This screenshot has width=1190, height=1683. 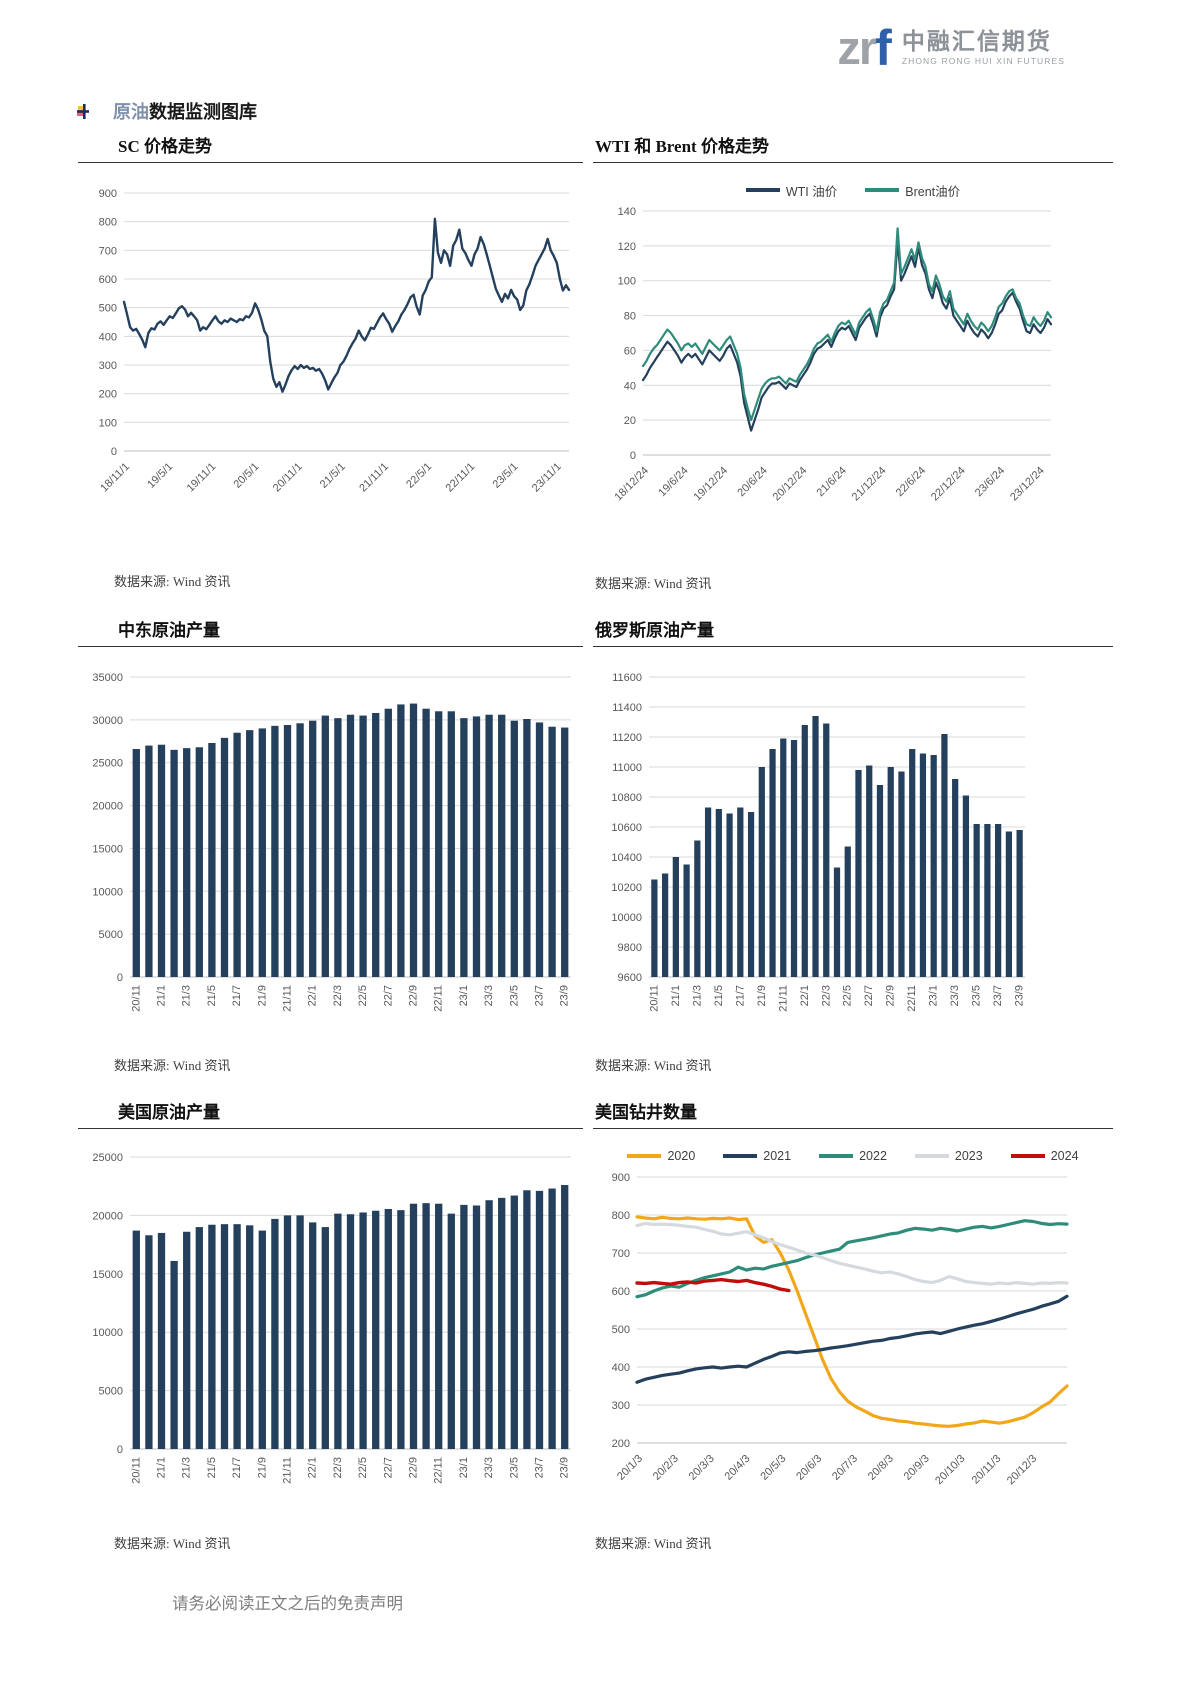 What do you see at coordinates (108, 309) in the screenshot?
I see `svg-text: 500` at bounding box center [108, 309].